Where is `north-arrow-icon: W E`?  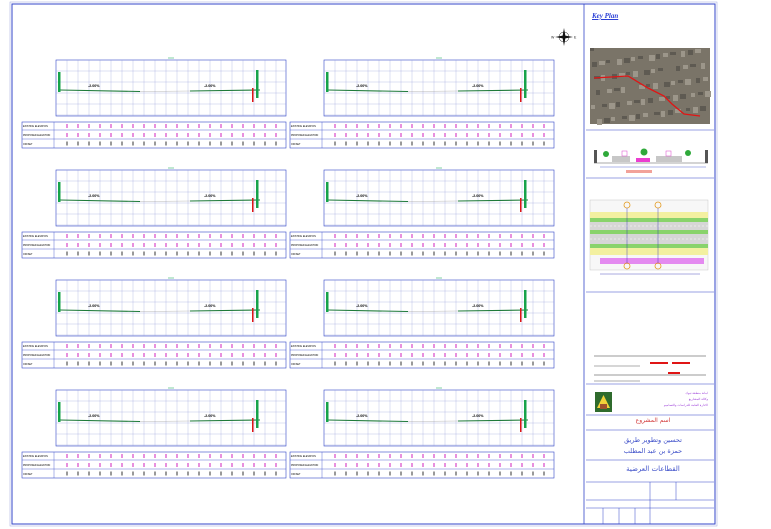
north-arrow-icon: W E is located at coordinates (564, 37).